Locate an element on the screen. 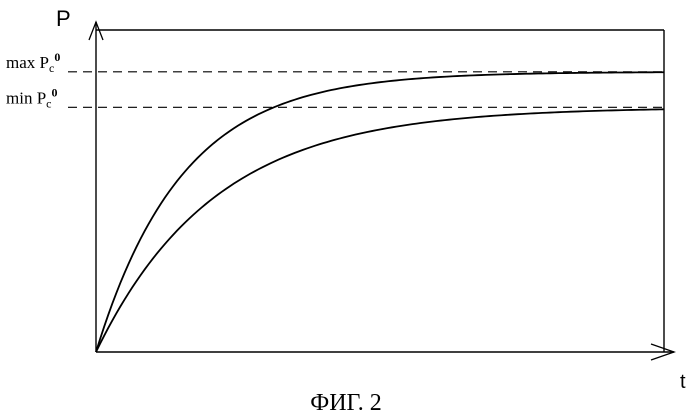 The height and width of the screenshot is (417, 700). reference-label-min: min Pc0 is located at coordinates (31, 97).